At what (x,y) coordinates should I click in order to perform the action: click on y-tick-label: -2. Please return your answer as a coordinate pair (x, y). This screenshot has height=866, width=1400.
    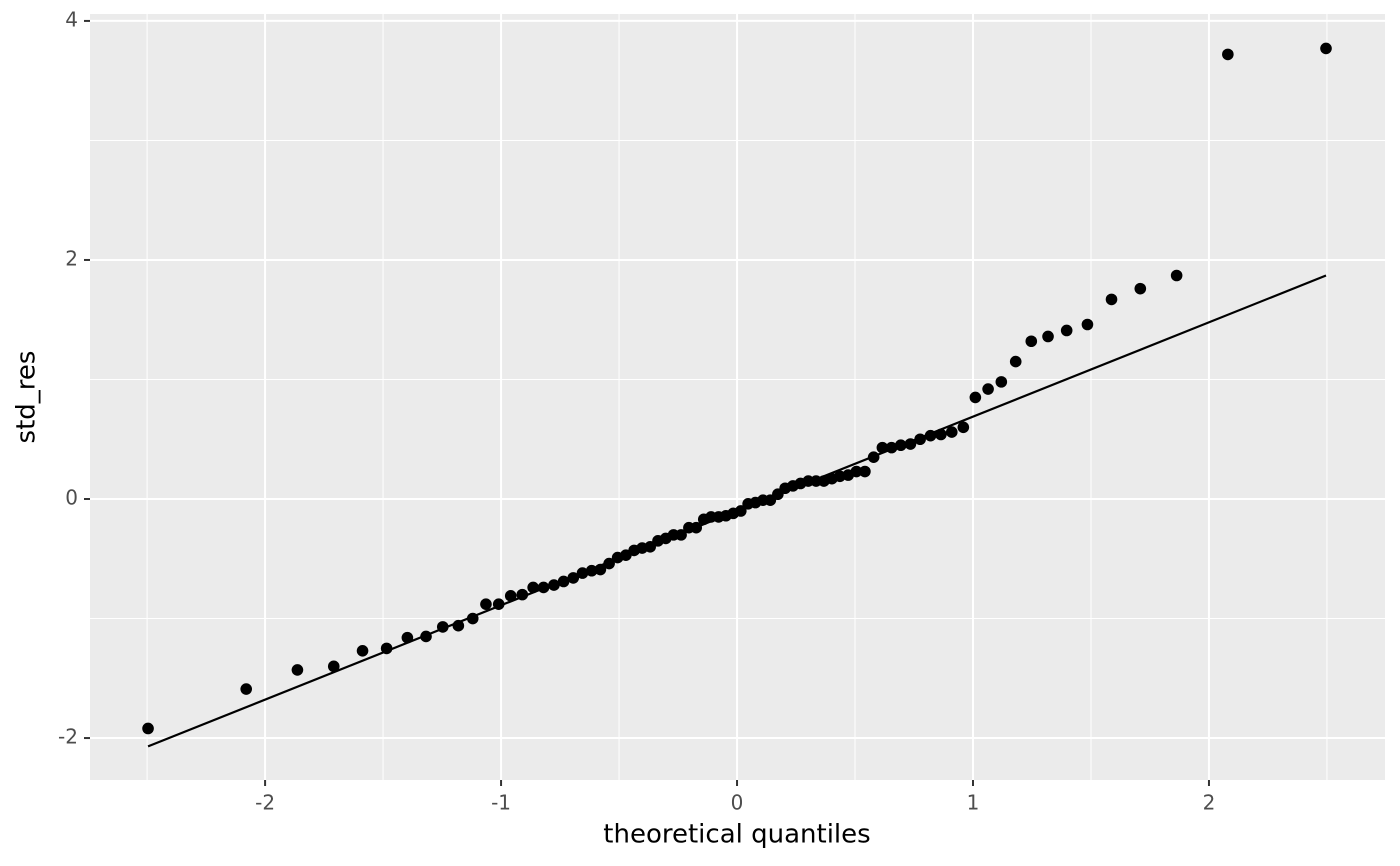
    Looking at the image, I should click on (68, 737).